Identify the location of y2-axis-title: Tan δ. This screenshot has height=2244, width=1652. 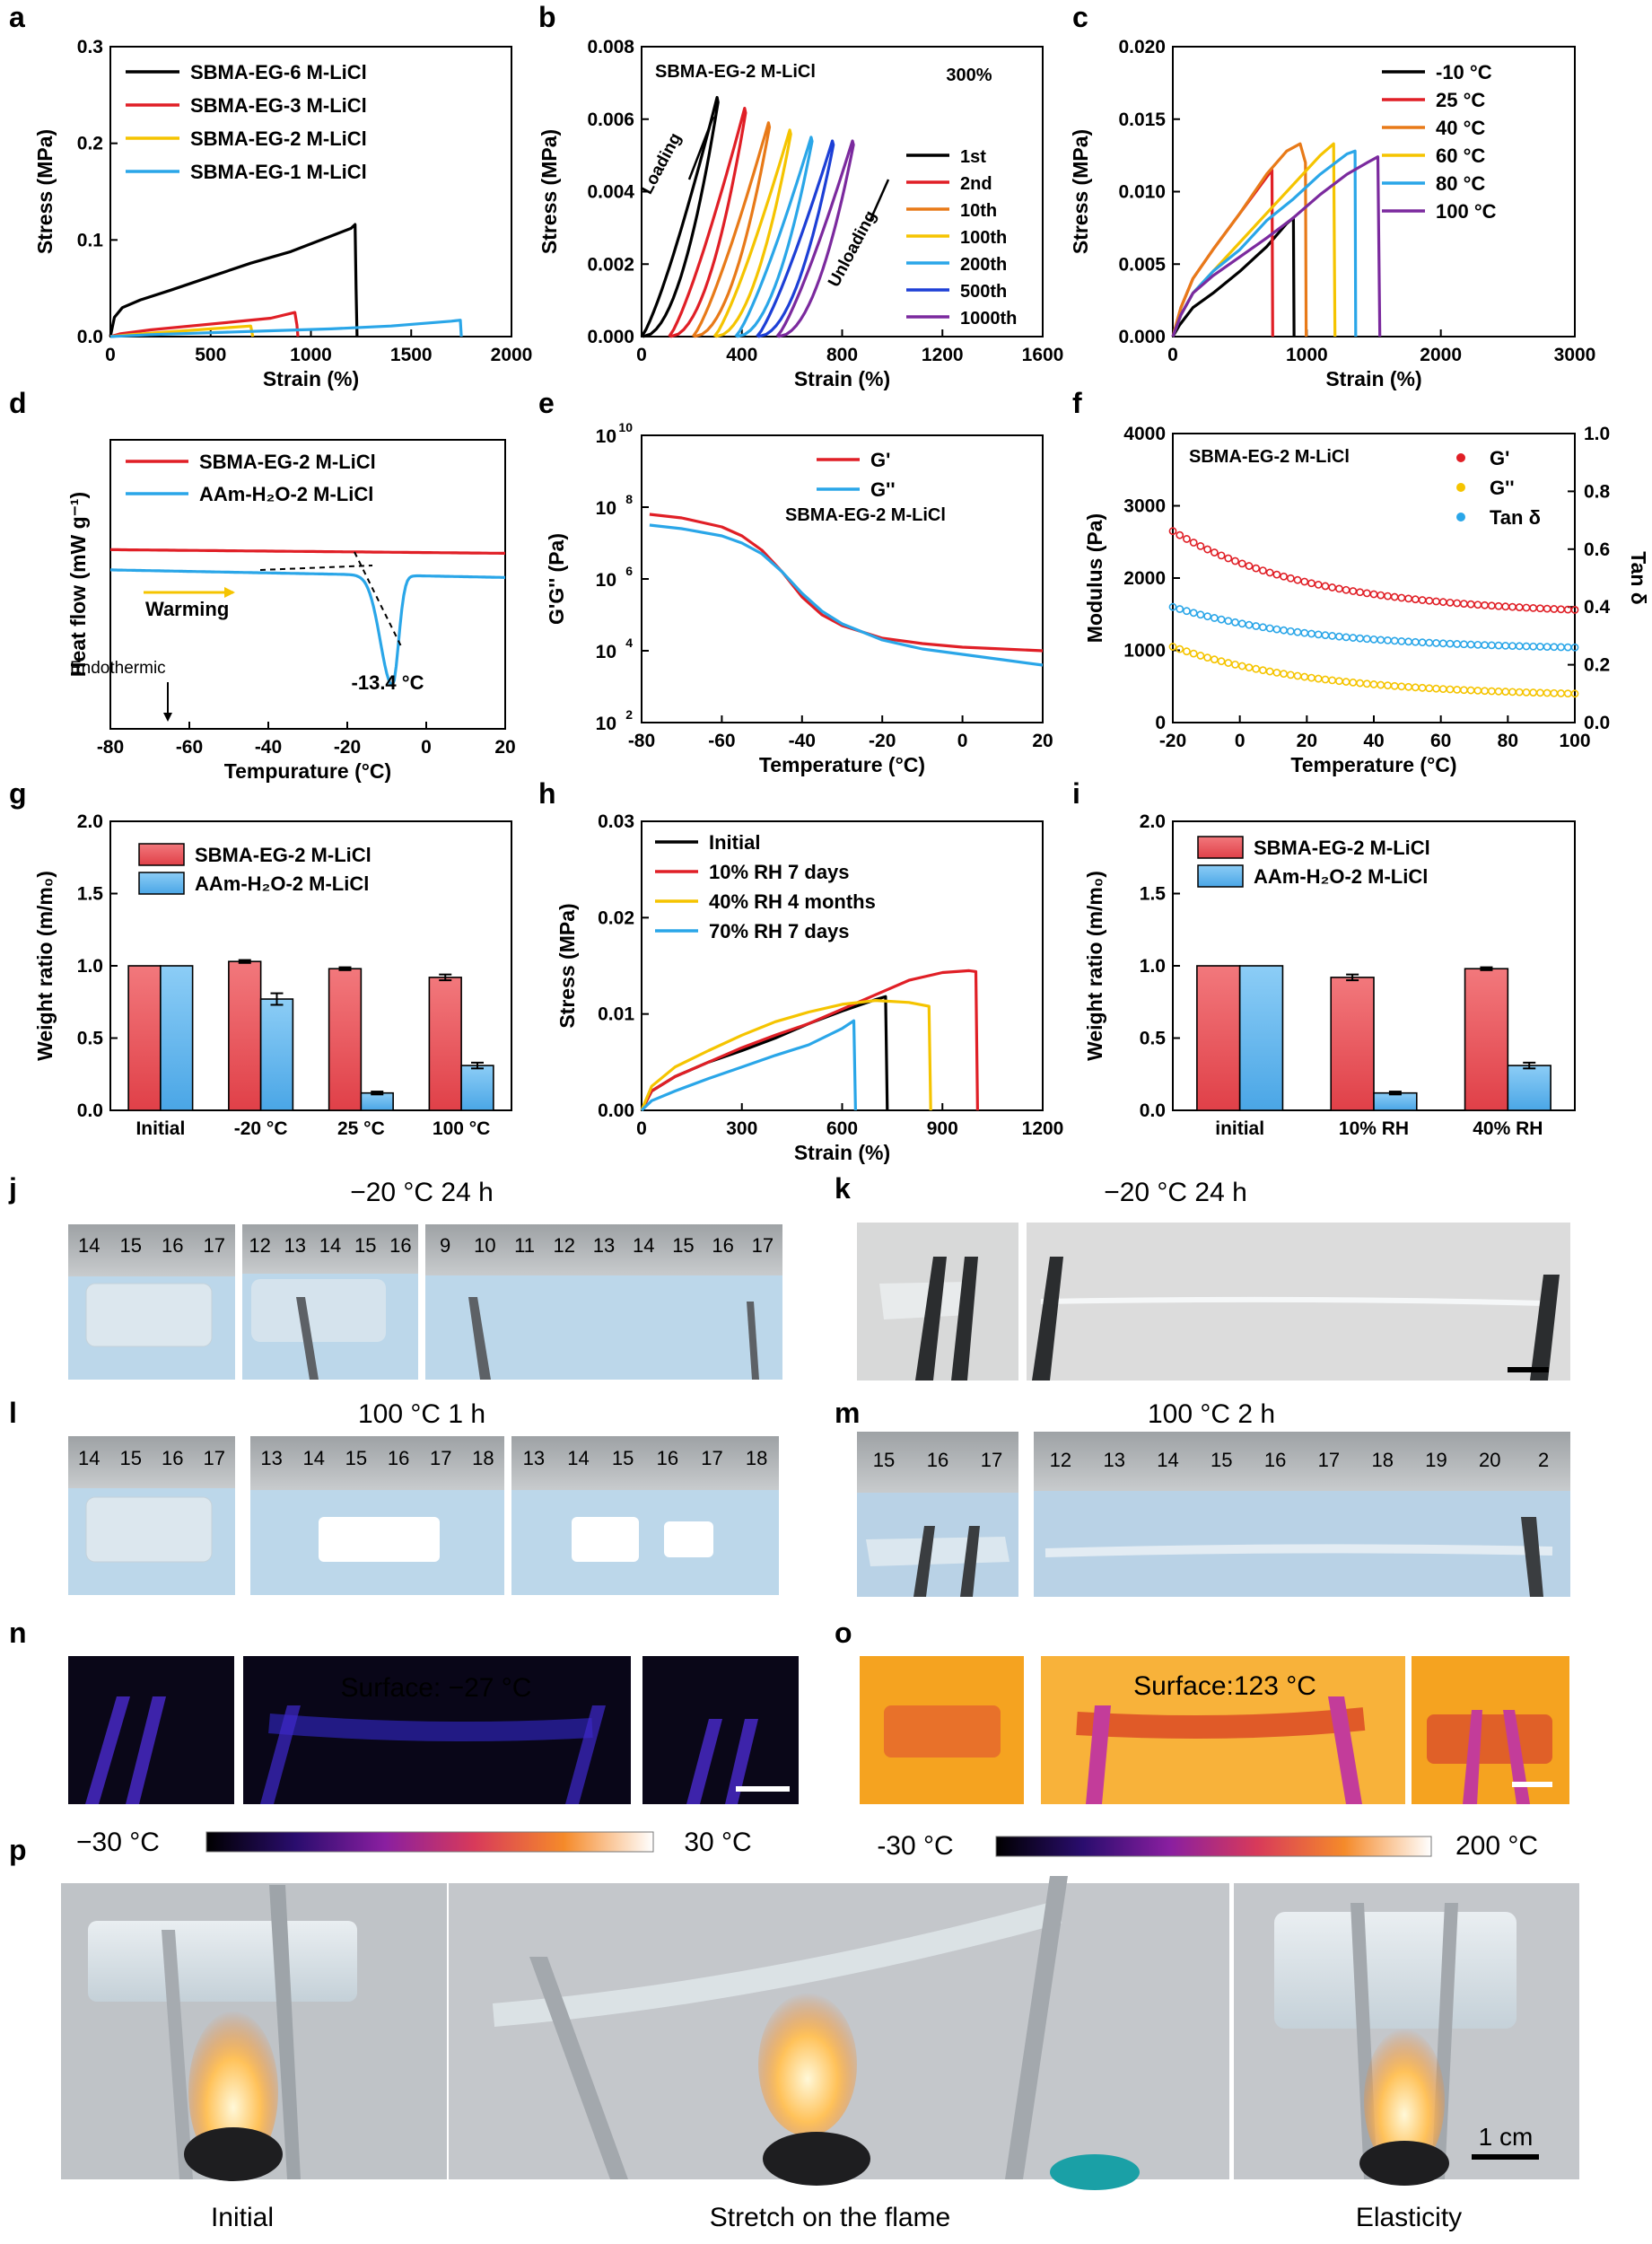
(1638, 578).